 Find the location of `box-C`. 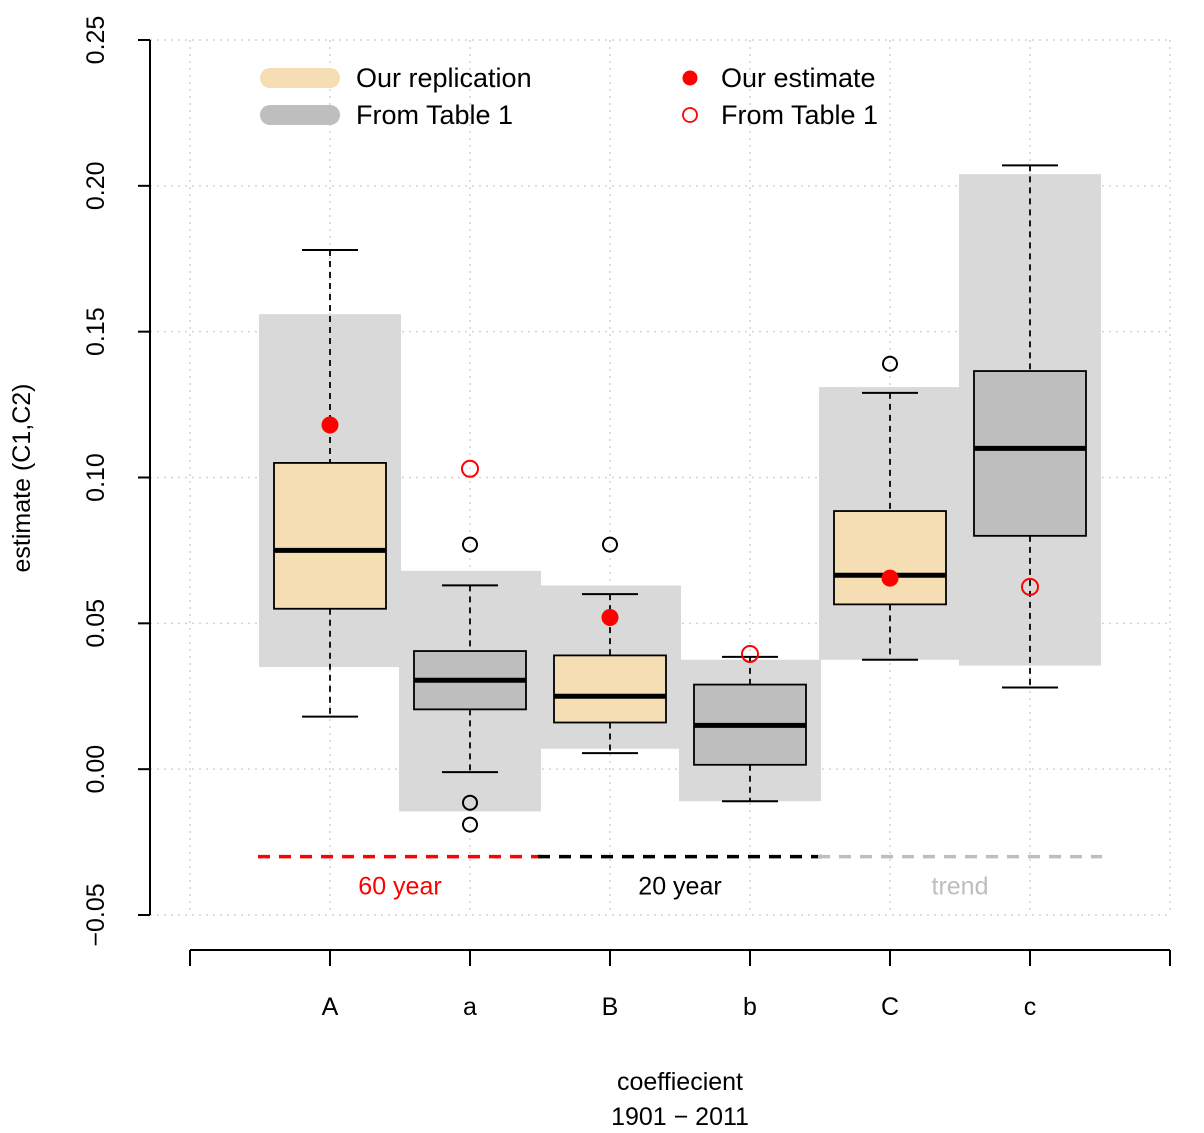

box-C is located at coordinates (890, 508).